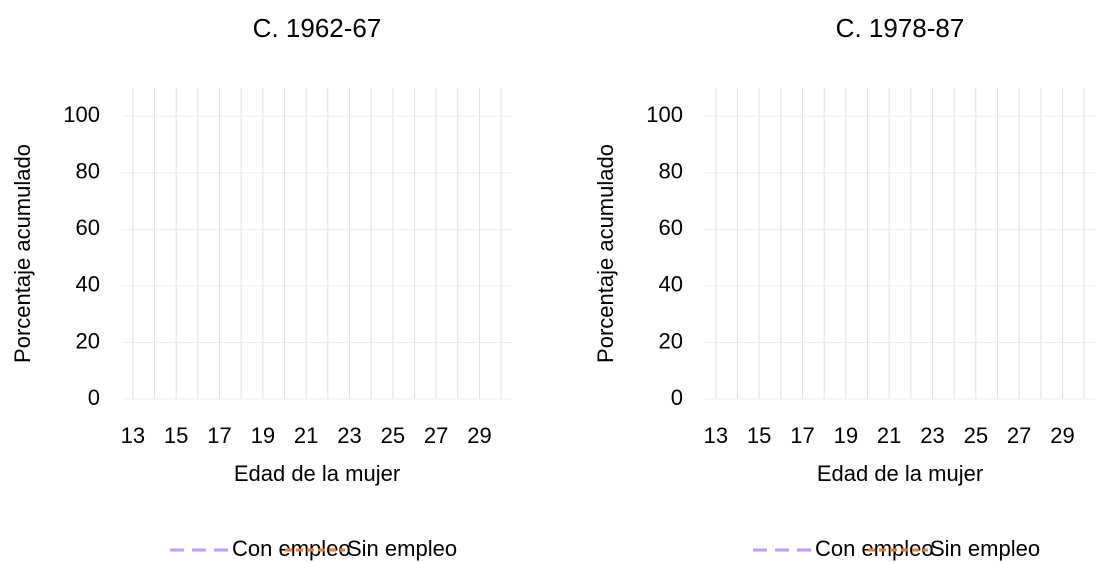 The image size is (1101, 563). What do you see at coordinates (900, 28) in the screenshot?
I see `chart-title: C. 1978-87` at bounding box center [900, 28].